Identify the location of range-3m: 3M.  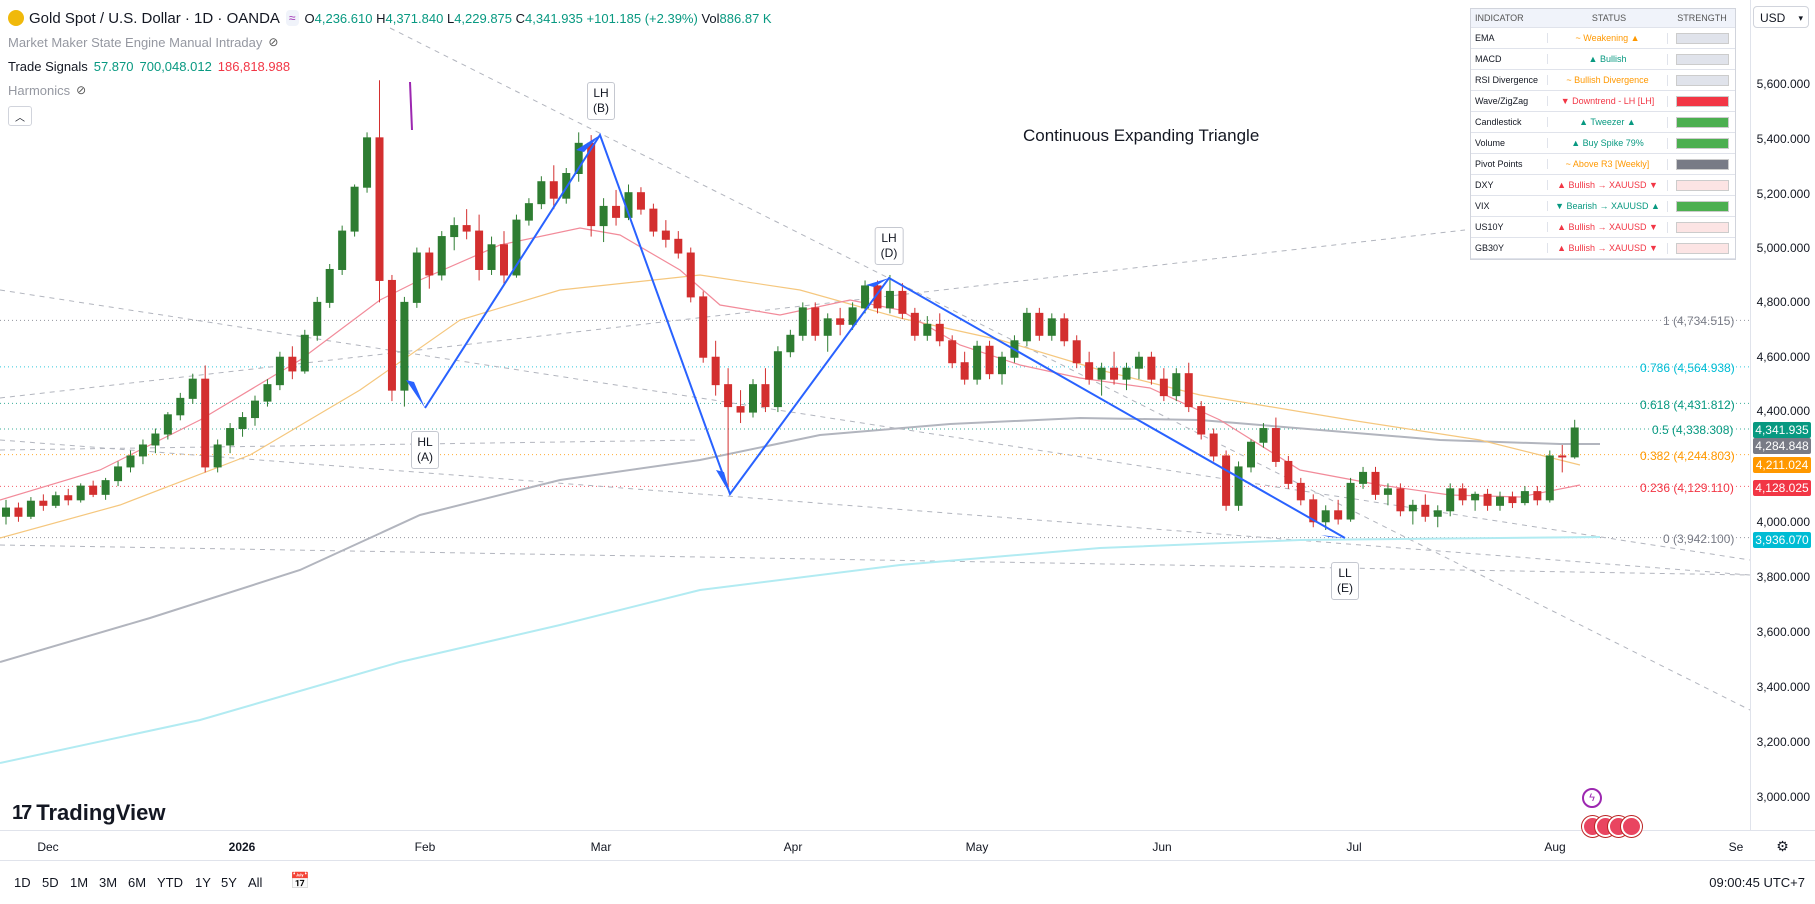
(108, 882).